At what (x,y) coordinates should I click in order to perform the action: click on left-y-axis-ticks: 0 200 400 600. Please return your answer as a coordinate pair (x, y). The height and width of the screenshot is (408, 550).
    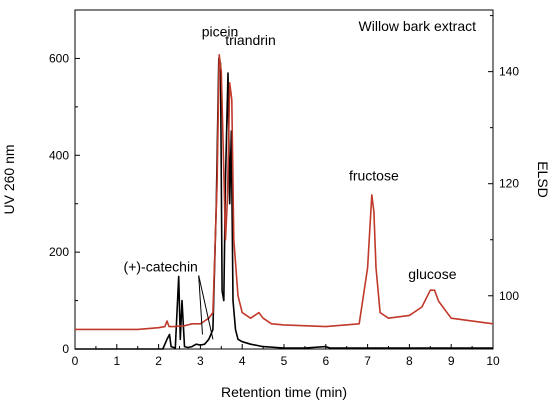
    Looking at the image, I should click on (64, 203).